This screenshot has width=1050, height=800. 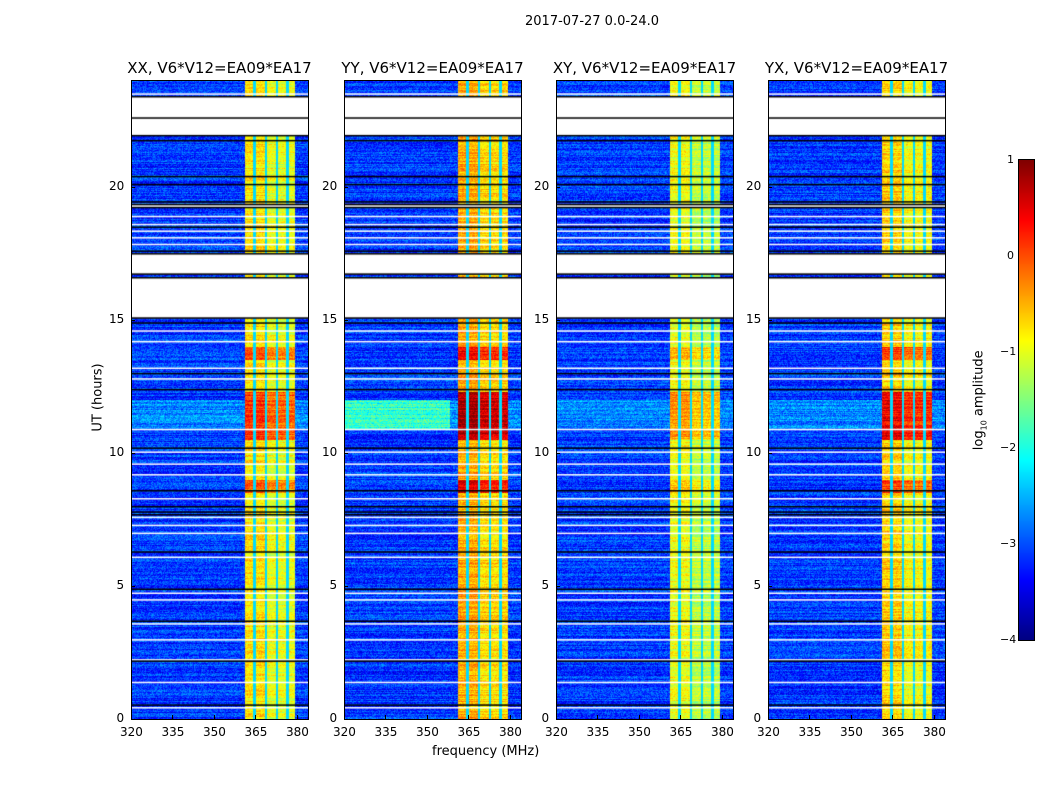 I want to click on panel-title: XY, V6*V12=EA09*EA17, so click(x=644, y=68).